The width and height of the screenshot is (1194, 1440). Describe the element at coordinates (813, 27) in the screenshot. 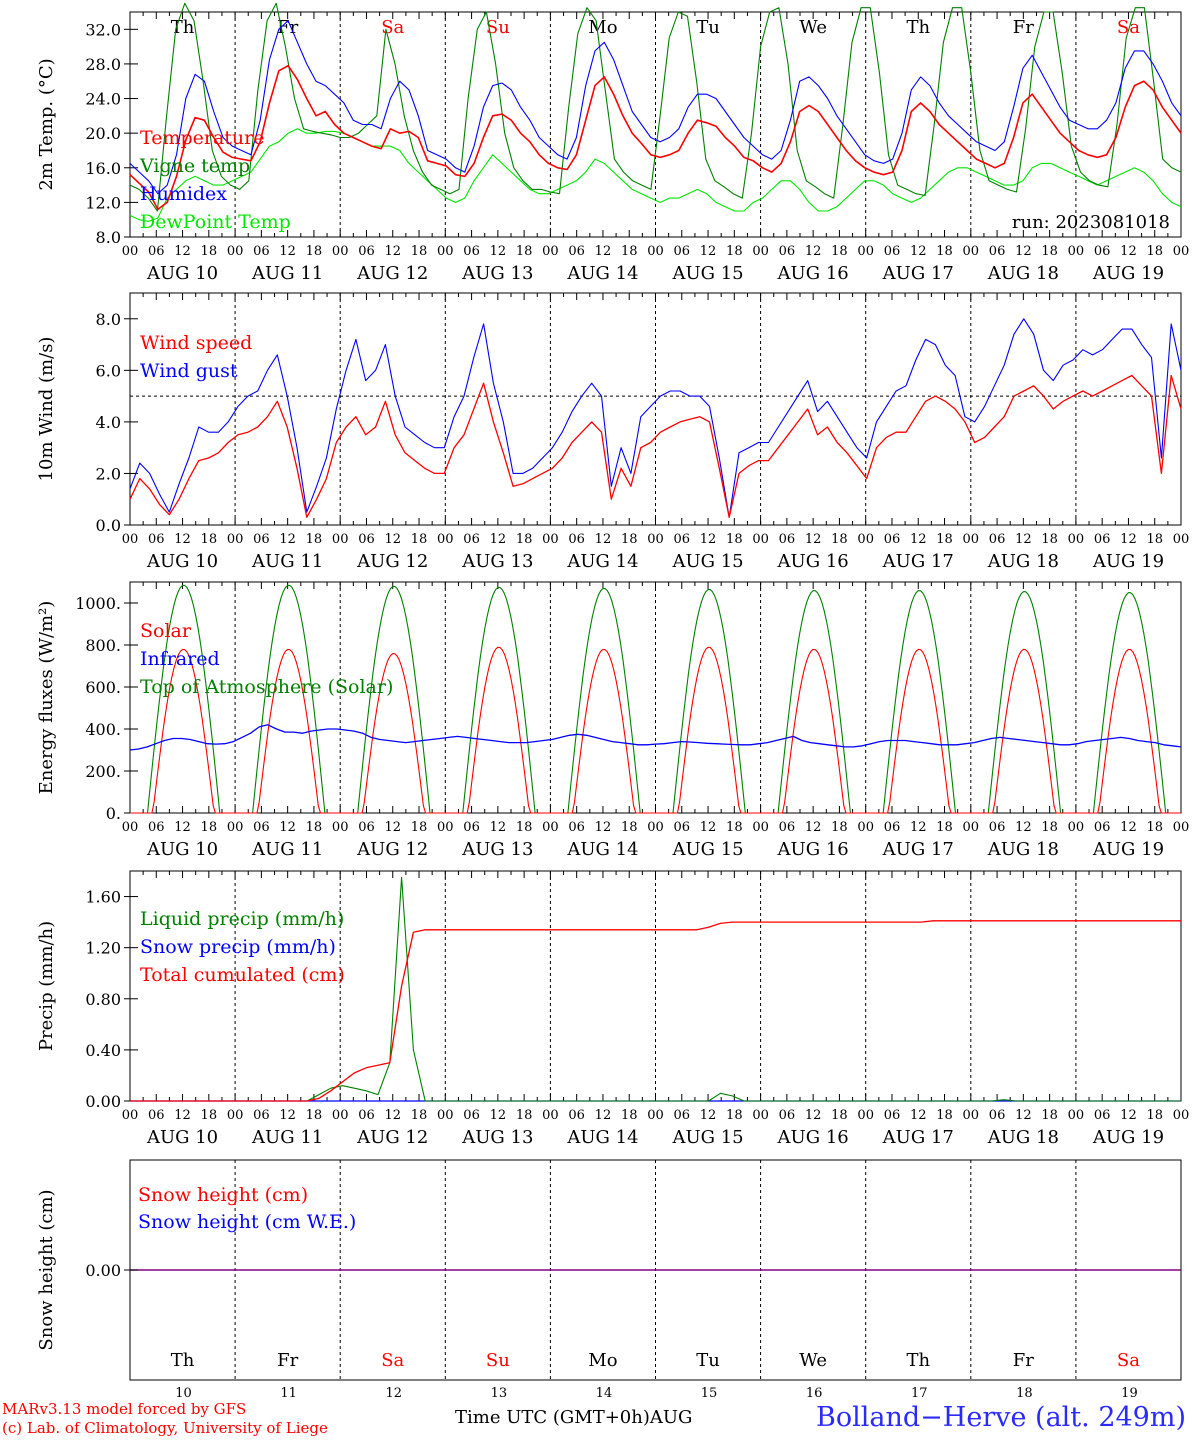

I see `weekday-label: We` at that location.